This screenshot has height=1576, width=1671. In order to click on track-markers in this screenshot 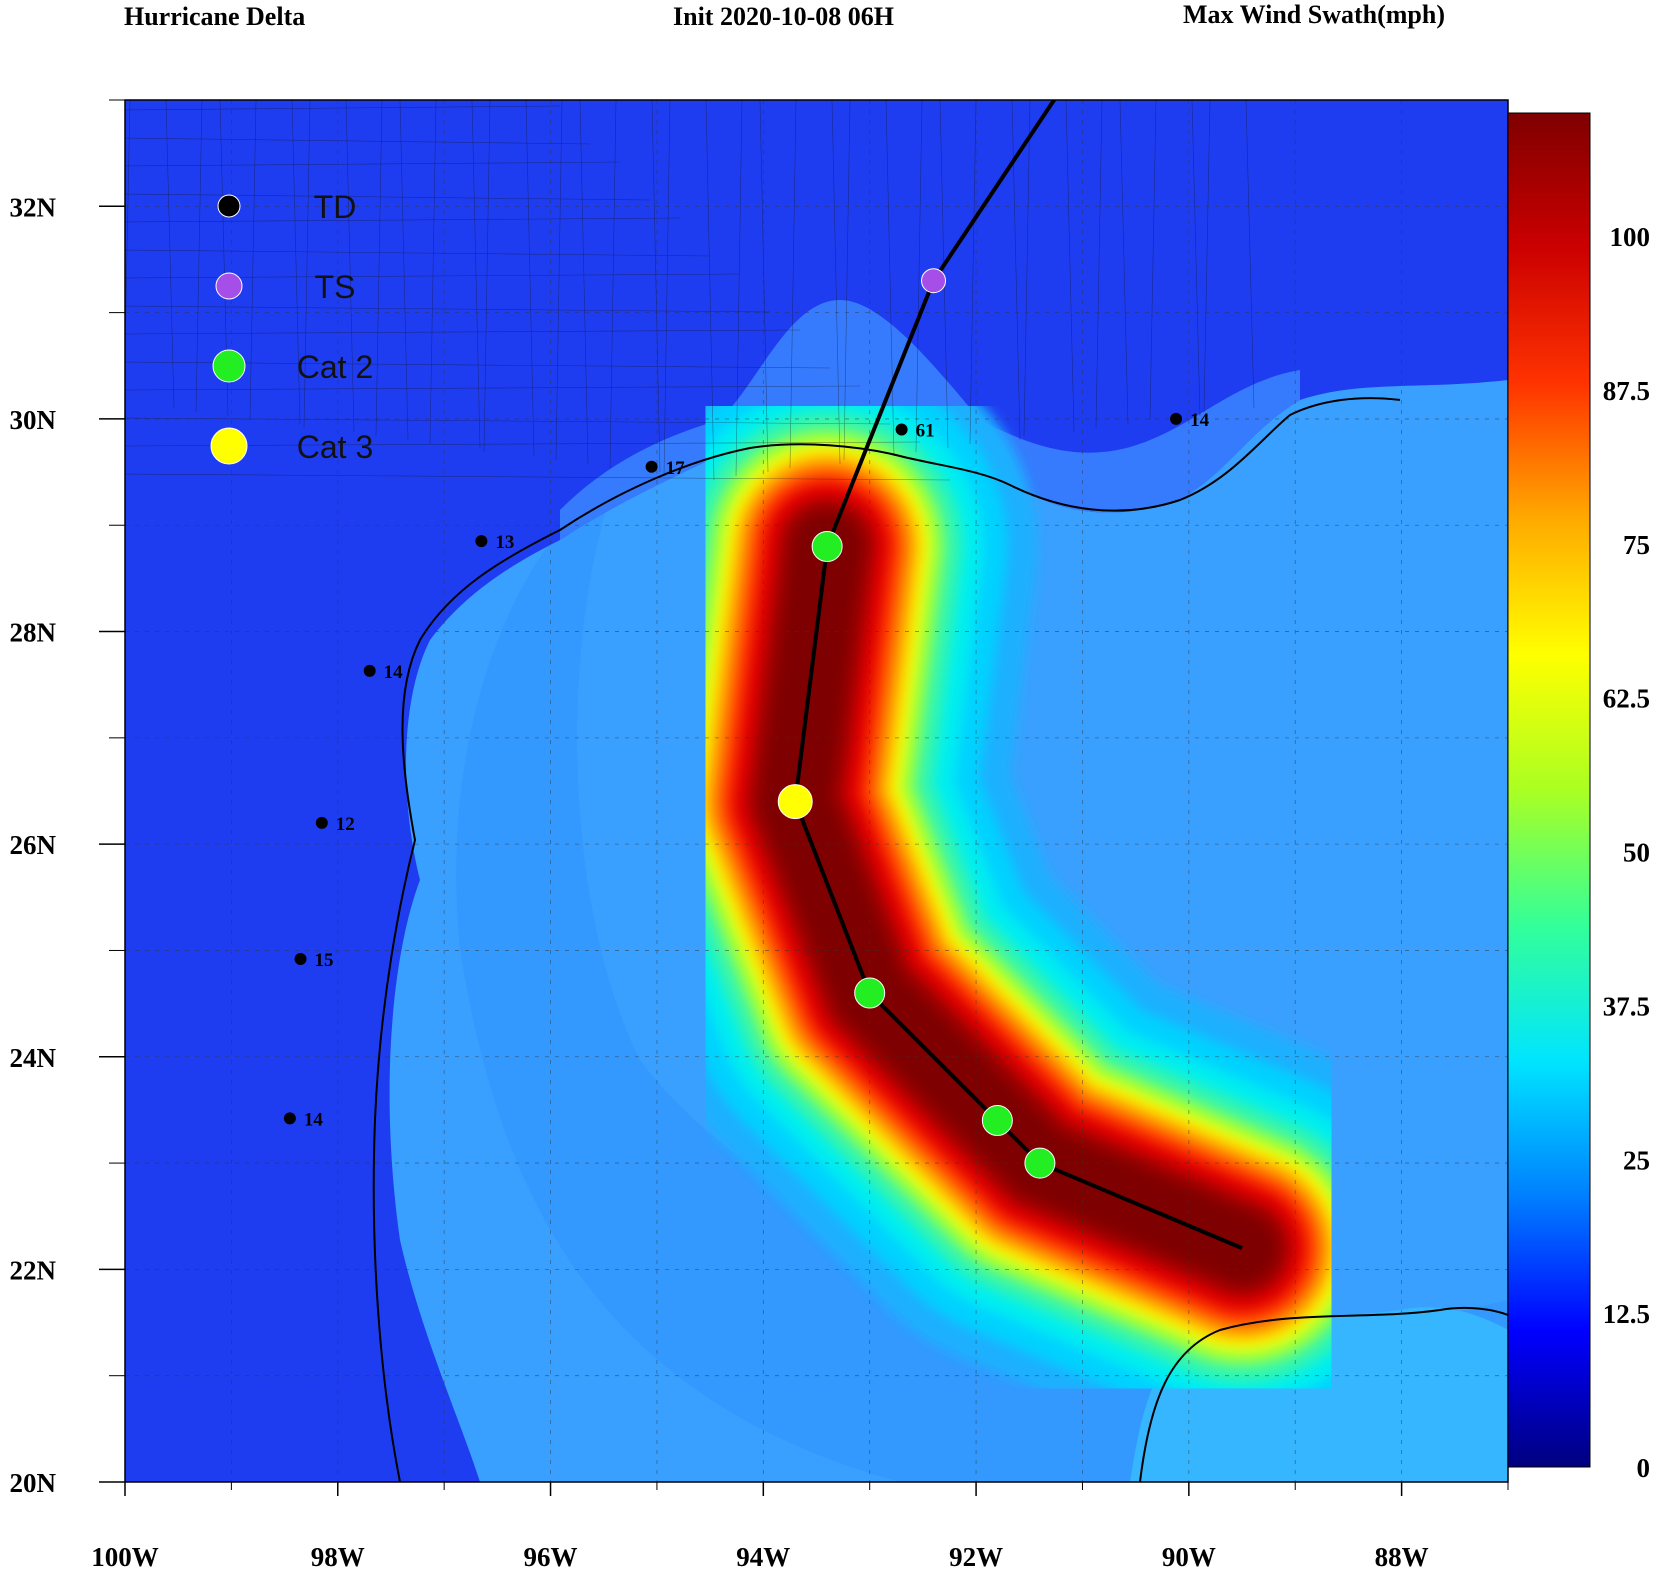, I will do `click(916, 723)`.